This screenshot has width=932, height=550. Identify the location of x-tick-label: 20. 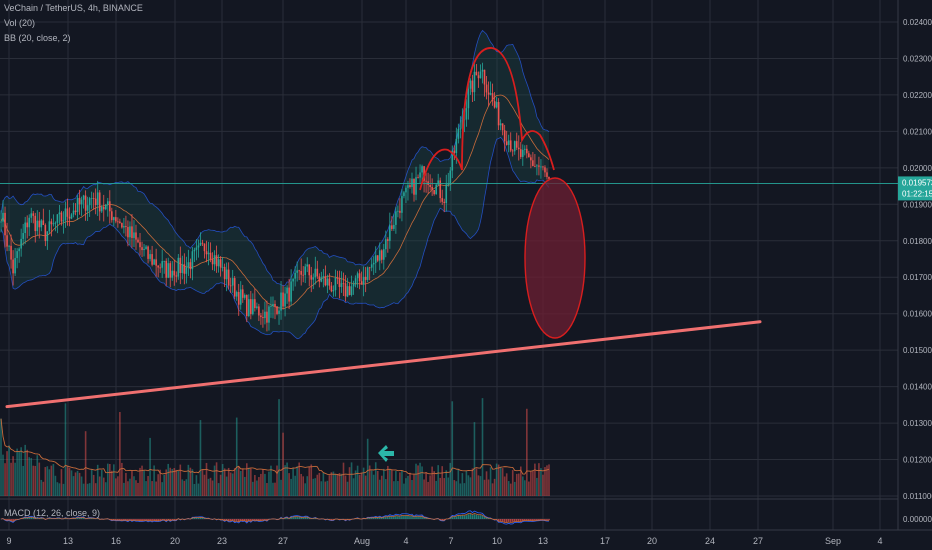
(652, 541).